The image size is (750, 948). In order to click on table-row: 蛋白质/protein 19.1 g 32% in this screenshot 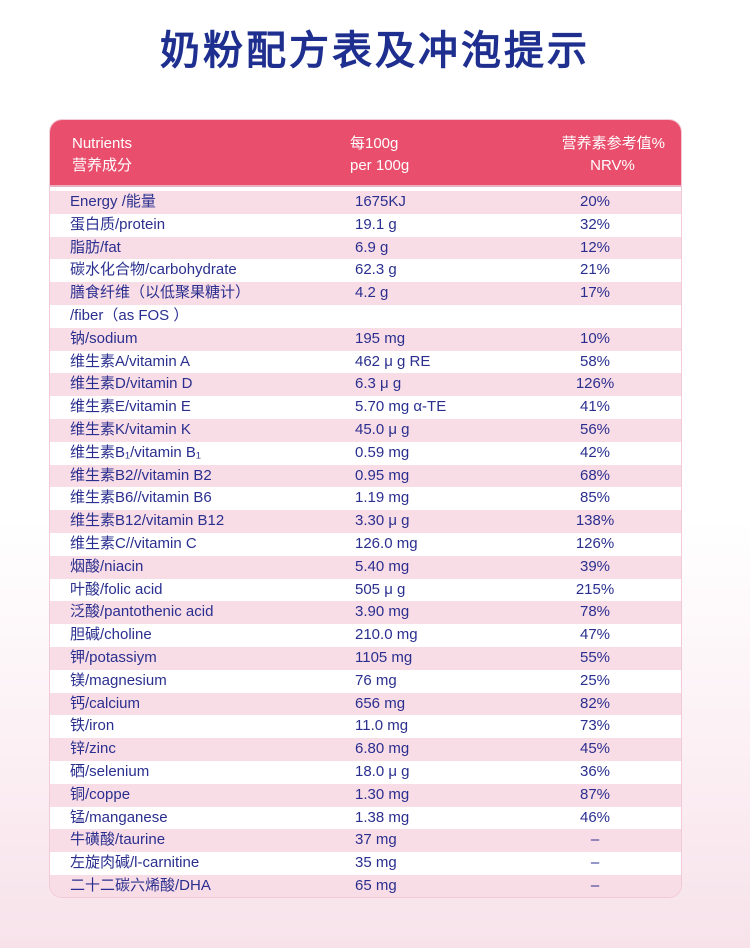, I will do `click(365, 225)`.